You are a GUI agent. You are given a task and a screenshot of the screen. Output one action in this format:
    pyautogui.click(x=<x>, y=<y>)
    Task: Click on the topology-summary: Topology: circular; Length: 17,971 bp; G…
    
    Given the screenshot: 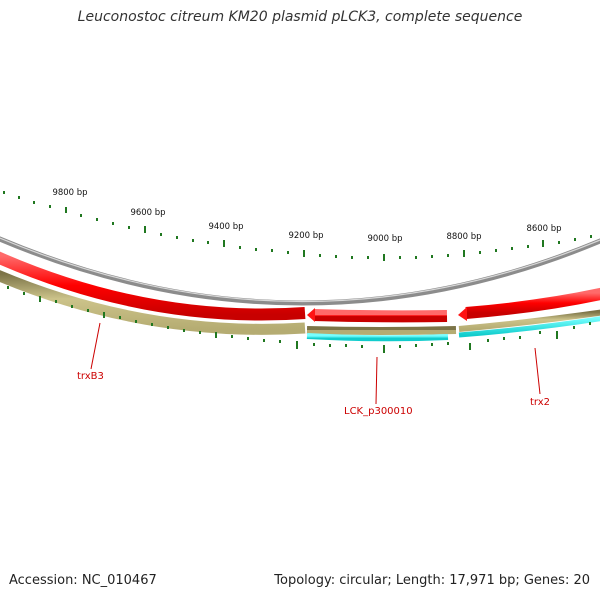 What is the action you would take?
    pyautogui.click(x=432, y=580)
    